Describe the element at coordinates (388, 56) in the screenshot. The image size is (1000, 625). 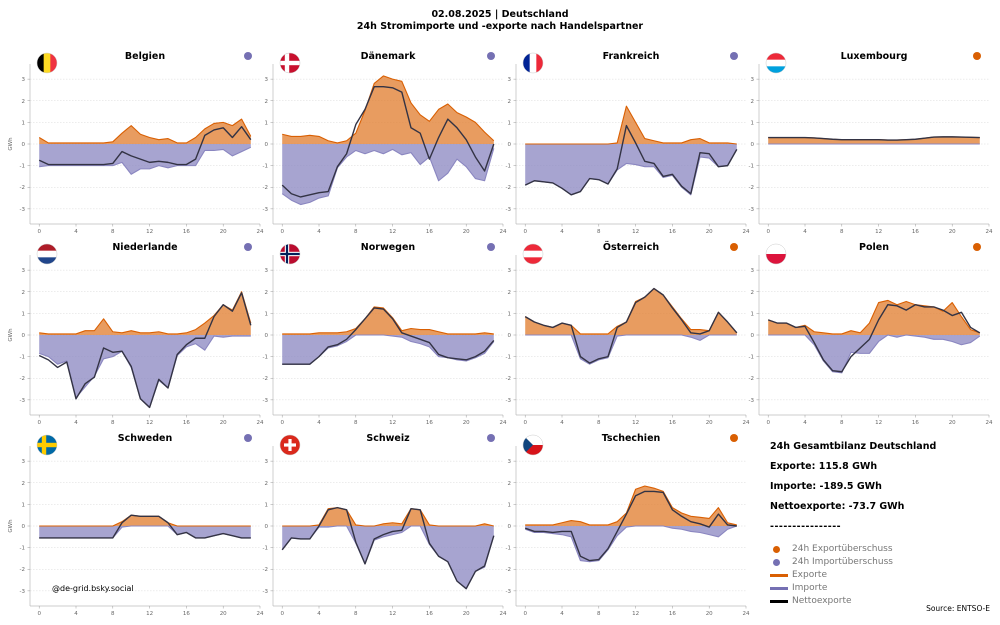
I see `panel-title: Dänemark` at that location.